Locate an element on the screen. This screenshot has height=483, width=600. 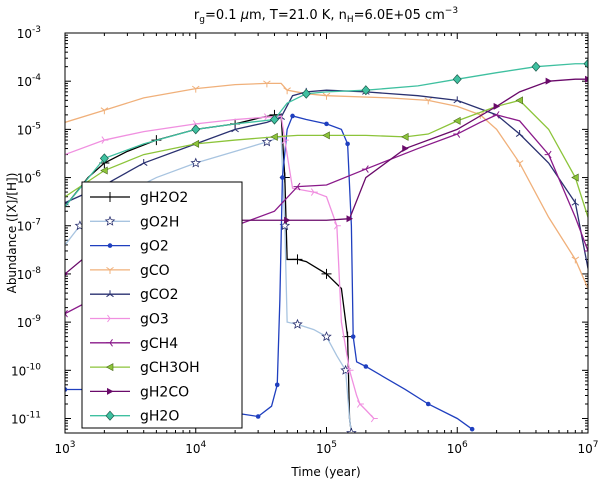
x-tick-label: 10³ is located at coordinates (64, 448).